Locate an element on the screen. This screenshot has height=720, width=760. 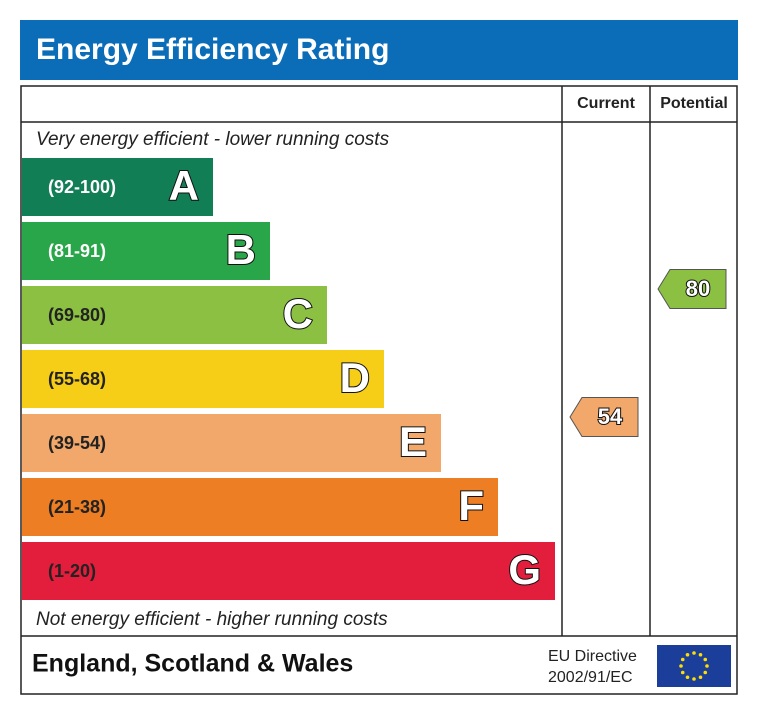
column-header: Potential is located at coordinates (694, 103).